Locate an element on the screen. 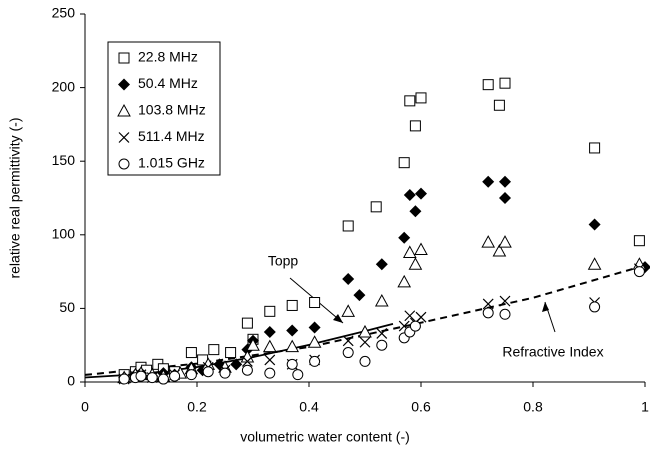 The image size is (650, 450). y-axis-label: relative real permittivity (-) is located at coordinates (15, 197).